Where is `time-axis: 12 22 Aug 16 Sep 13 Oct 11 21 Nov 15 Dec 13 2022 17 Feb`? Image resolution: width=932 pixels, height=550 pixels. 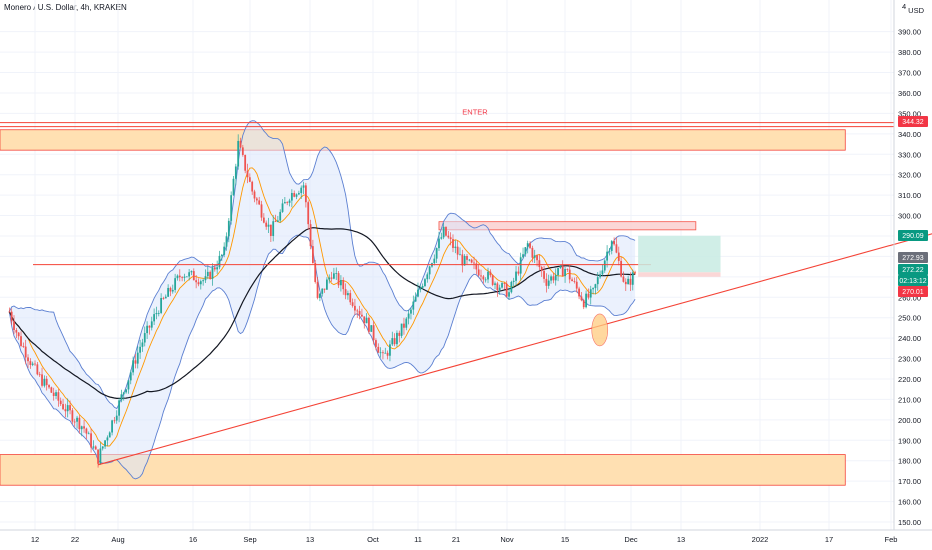 time-axis: 12 22 Aug 16 Sep 13 Oct 11 21 Nov 15 Dec 13 2022 17 Feb is located at coordinates (466, 536).